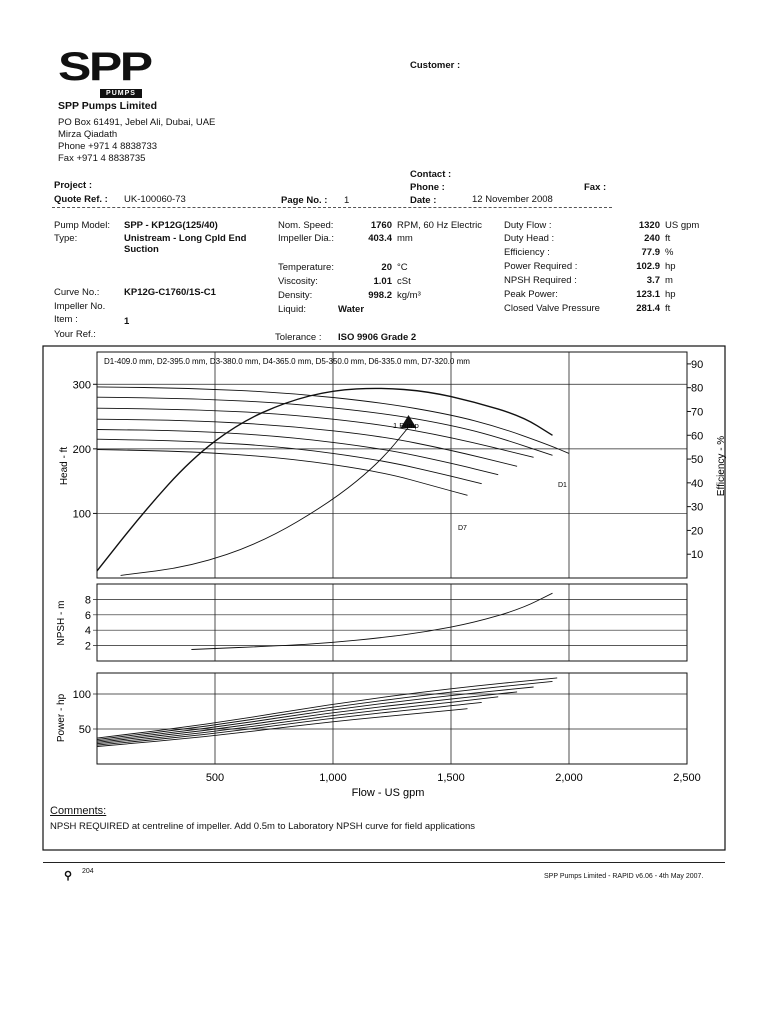 This screenshot has width=768, height=1024. I want to click on address-phone: Phone +971 4 8838733, so click(108, 146).